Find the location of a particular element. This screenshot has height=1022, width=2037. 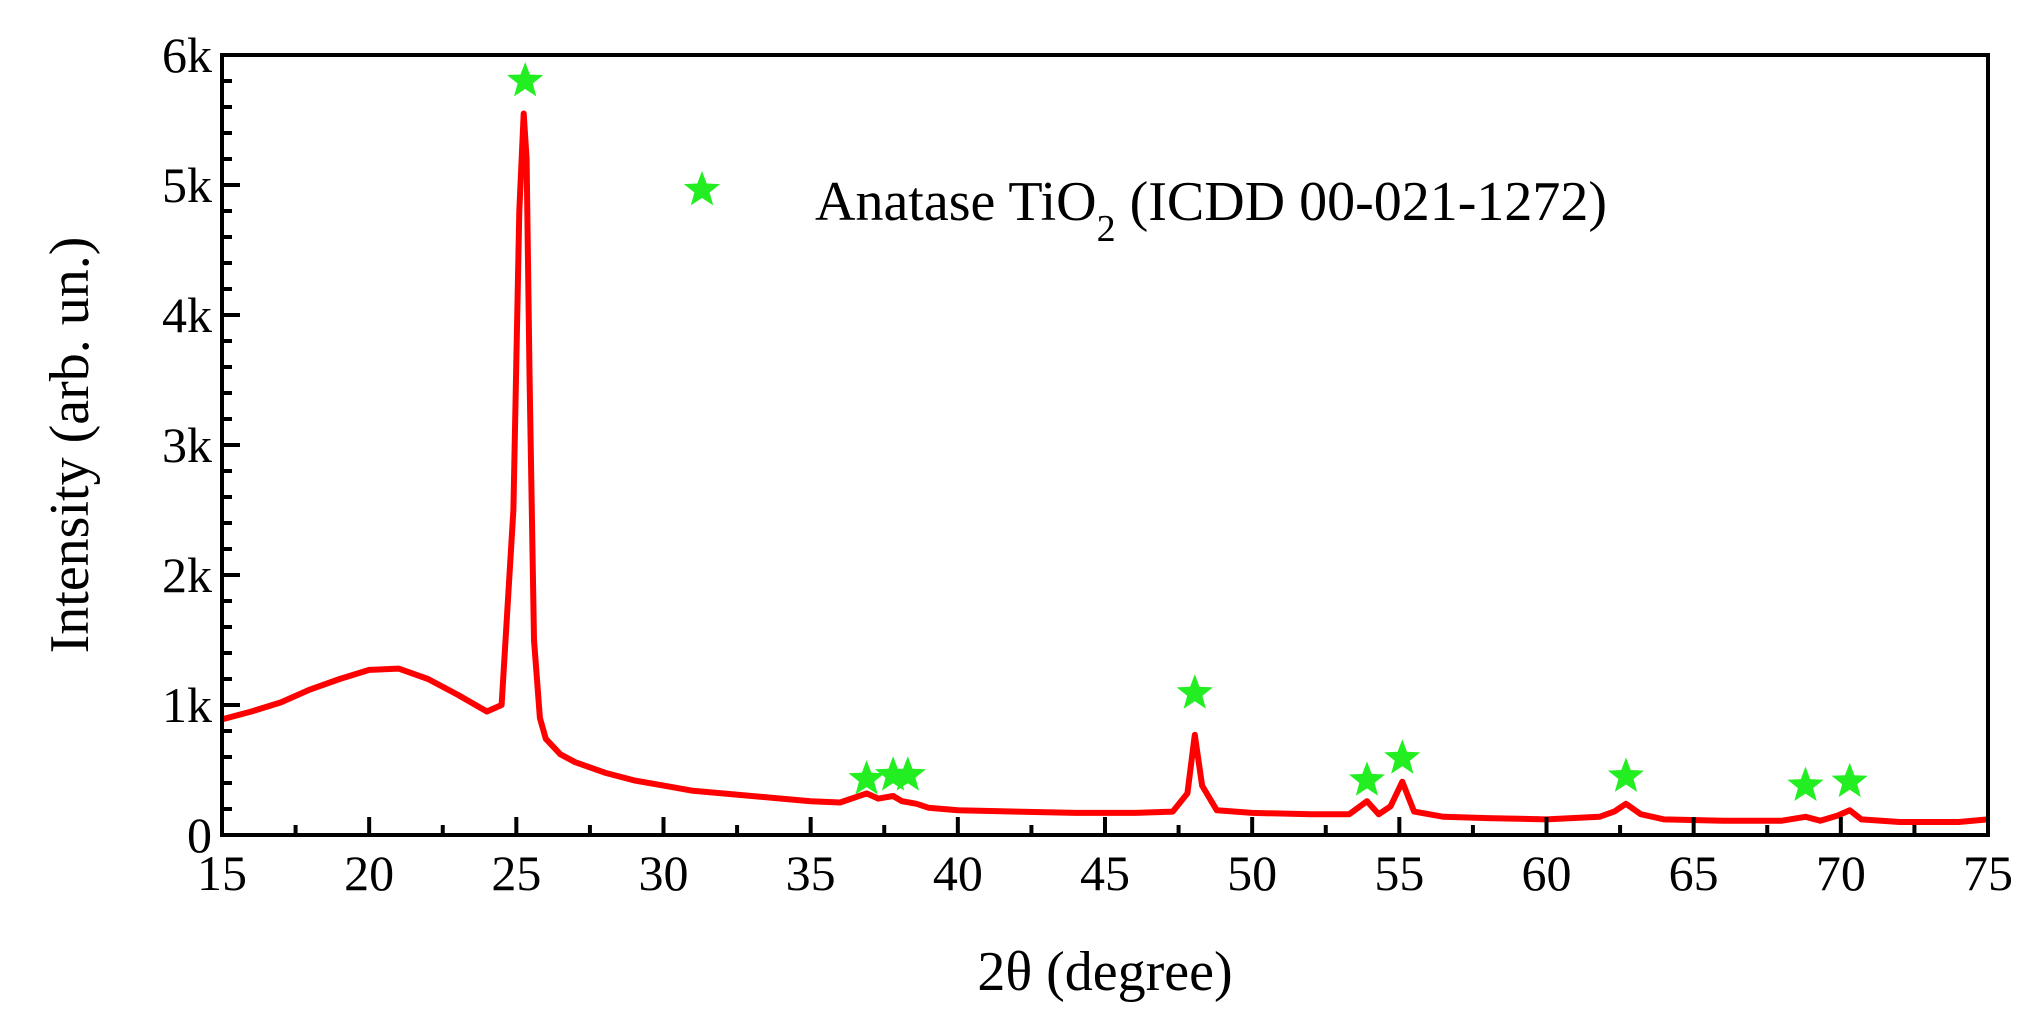

x-tick-label: 25 is located at coordinates (516, 873).